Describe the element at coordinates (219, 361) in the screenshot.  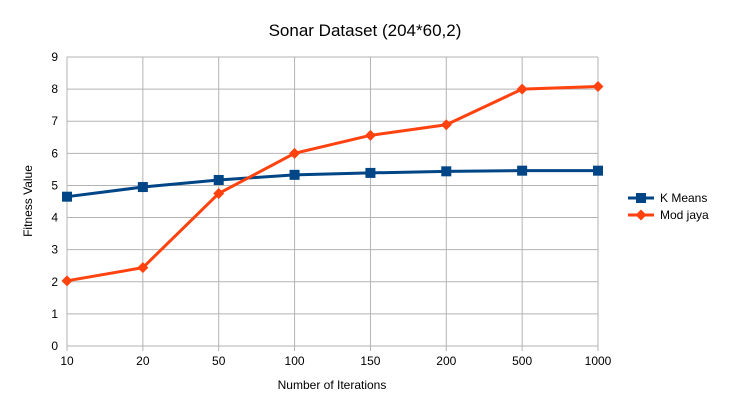
I see `x-tick-label: 50` at that location.